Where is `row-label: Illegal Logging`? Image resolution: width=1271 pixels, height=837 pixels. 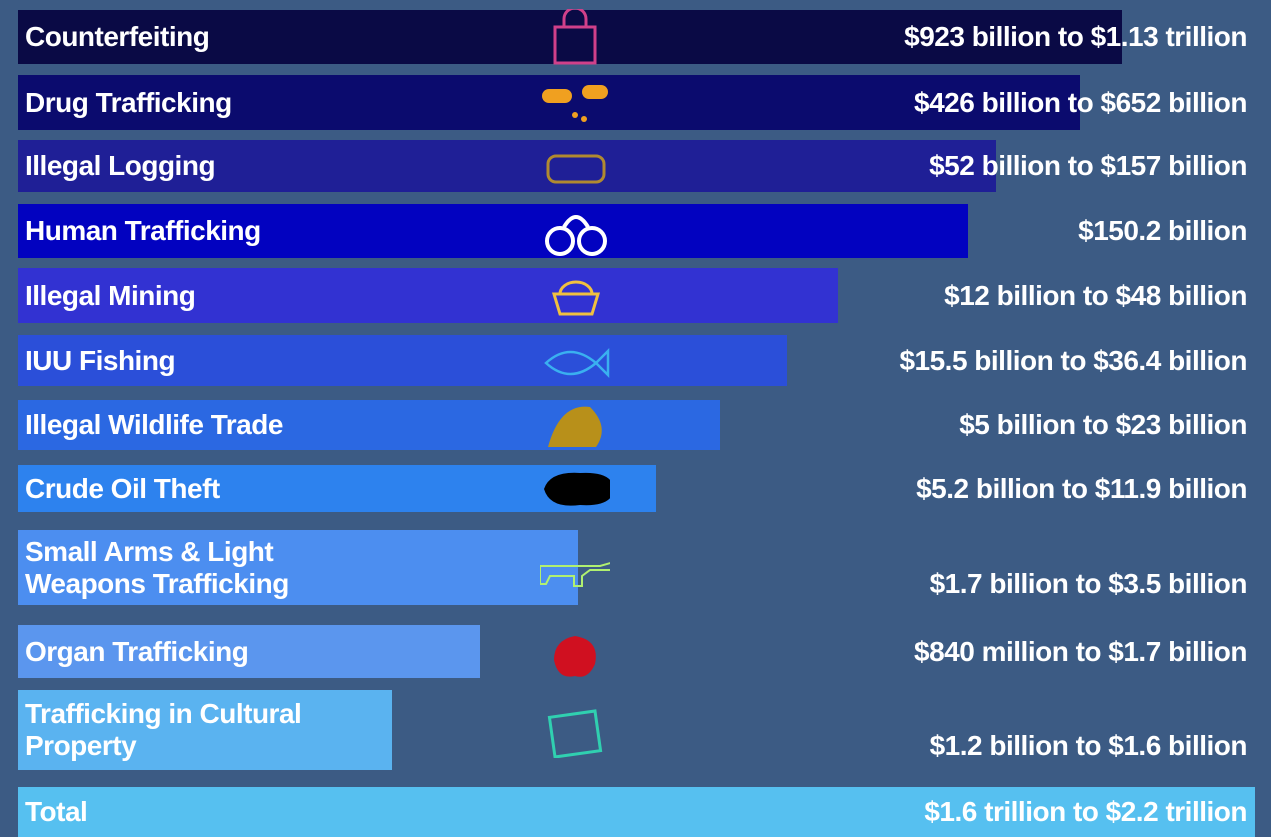
row-label: Illegal Logging is located at coordinates (120, 165).